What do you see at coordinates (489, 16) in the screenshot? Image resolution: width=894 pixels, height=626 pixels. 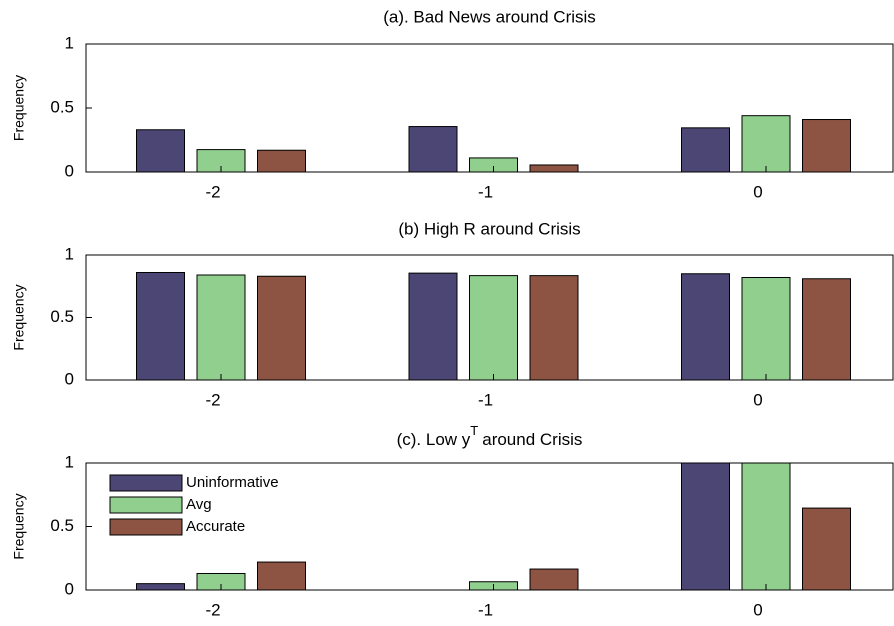 I see `chart-title: (a). Bad News around Crisis` at bounding box center [489, 16].